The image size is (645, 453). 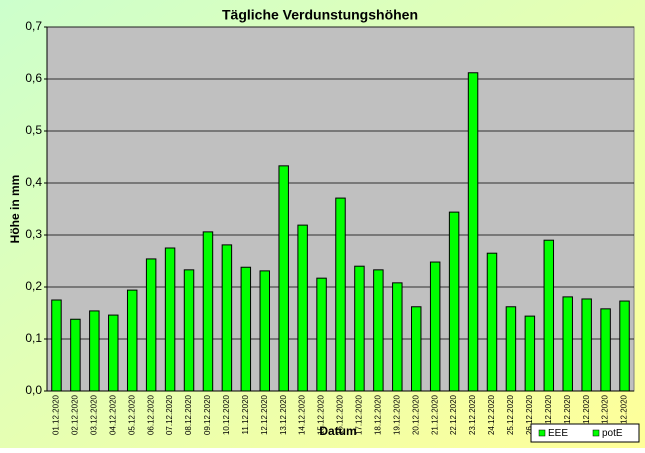 What do you see at coordinates (396, 414) in the screenshot?
I see `x-tick-label: 19.12.2020` at bounding box center [396, 414].